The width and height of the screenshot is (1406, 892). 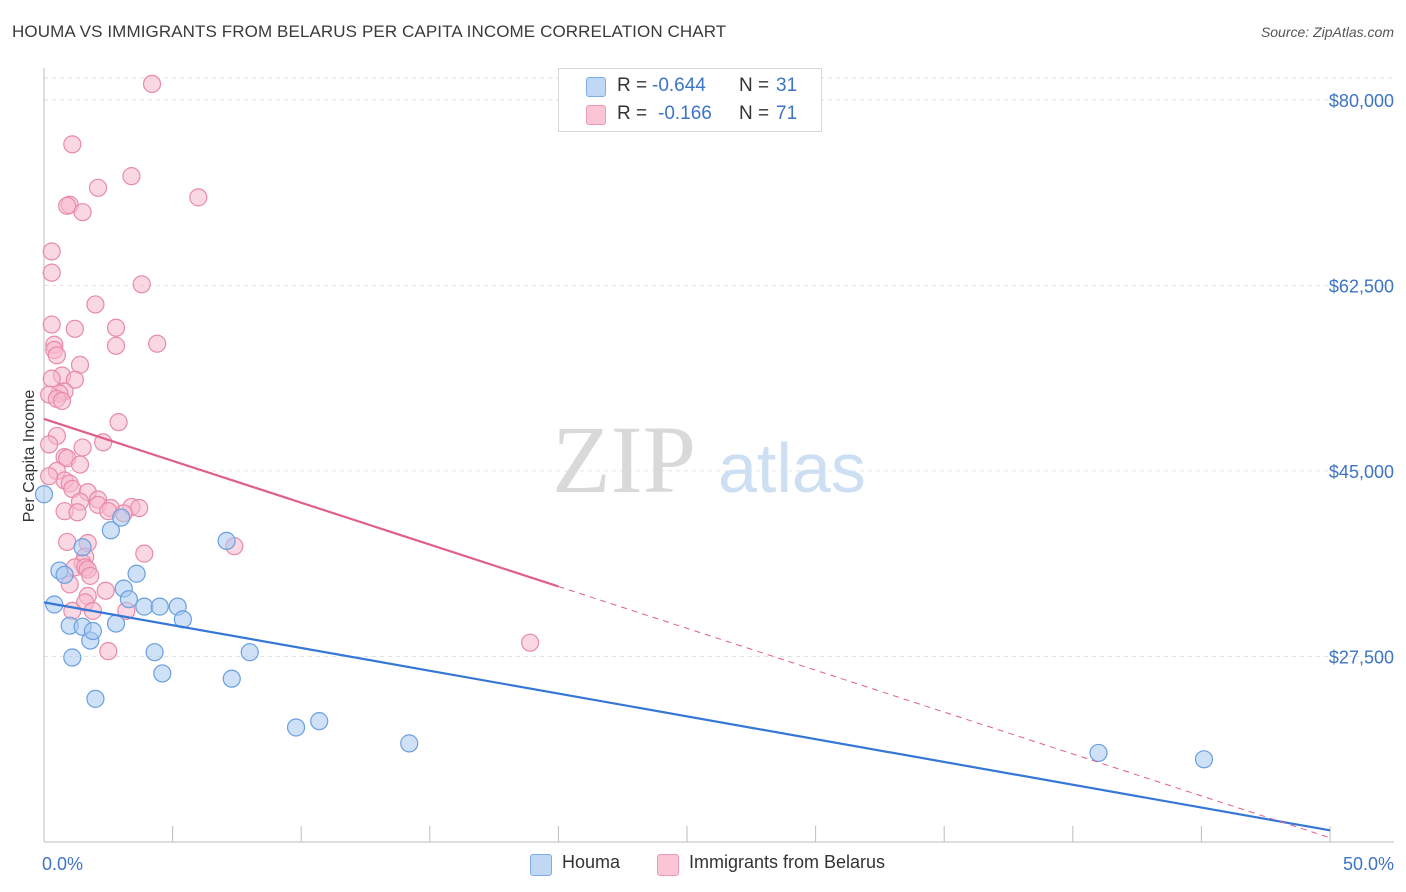 I want to click on x-tick-label-min: 0.0%, so click(x=62, y=864).